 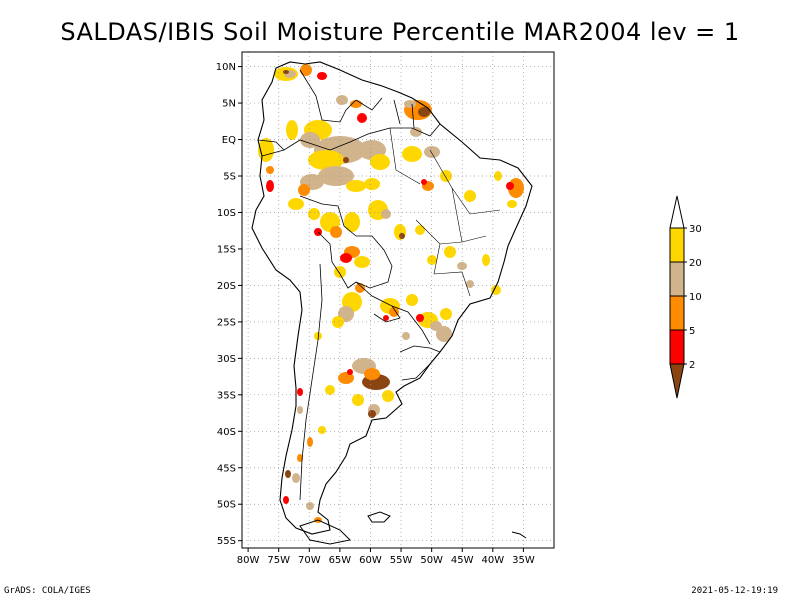 I want to click on lon-tick-label: 35W, so click(x=523, y=560).